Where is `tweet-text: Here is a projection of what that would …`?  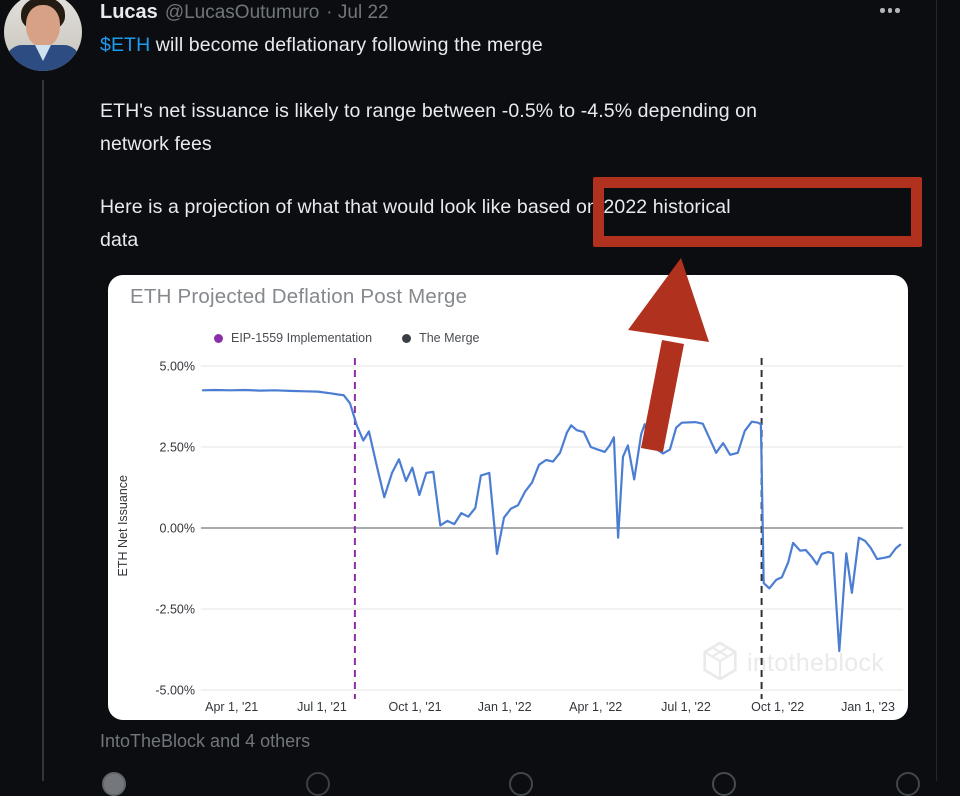
tweet-text: Here is a projection of what that would … is located at coordinates (415, 207).